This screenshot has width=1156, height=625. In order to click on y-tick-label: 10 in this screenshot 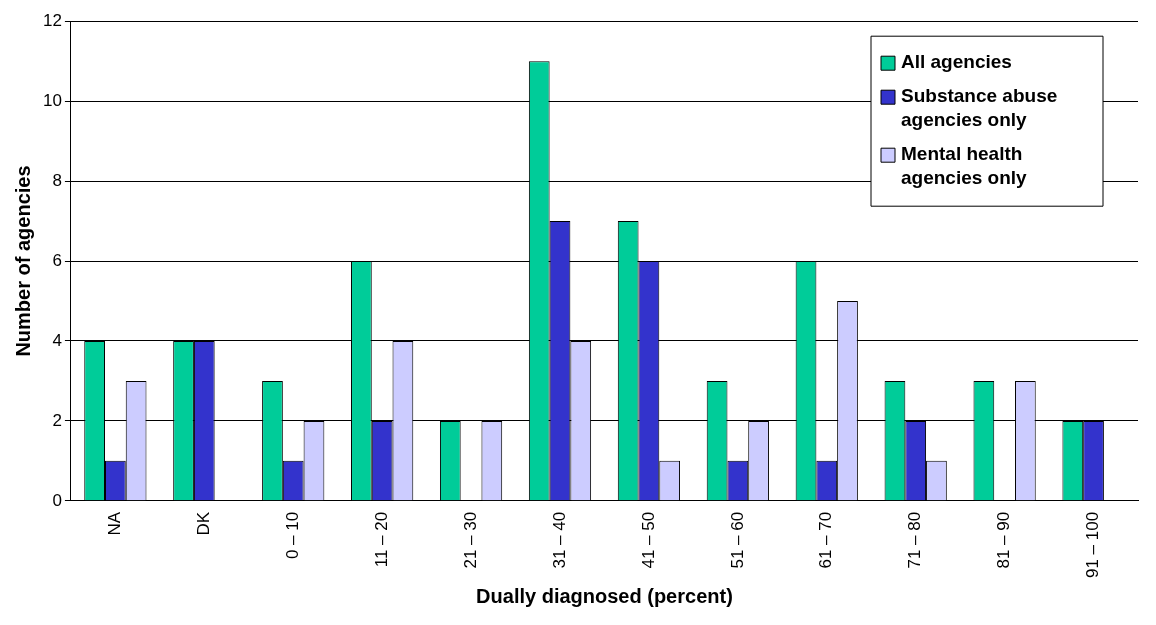, I will do `click(52, 100)`.